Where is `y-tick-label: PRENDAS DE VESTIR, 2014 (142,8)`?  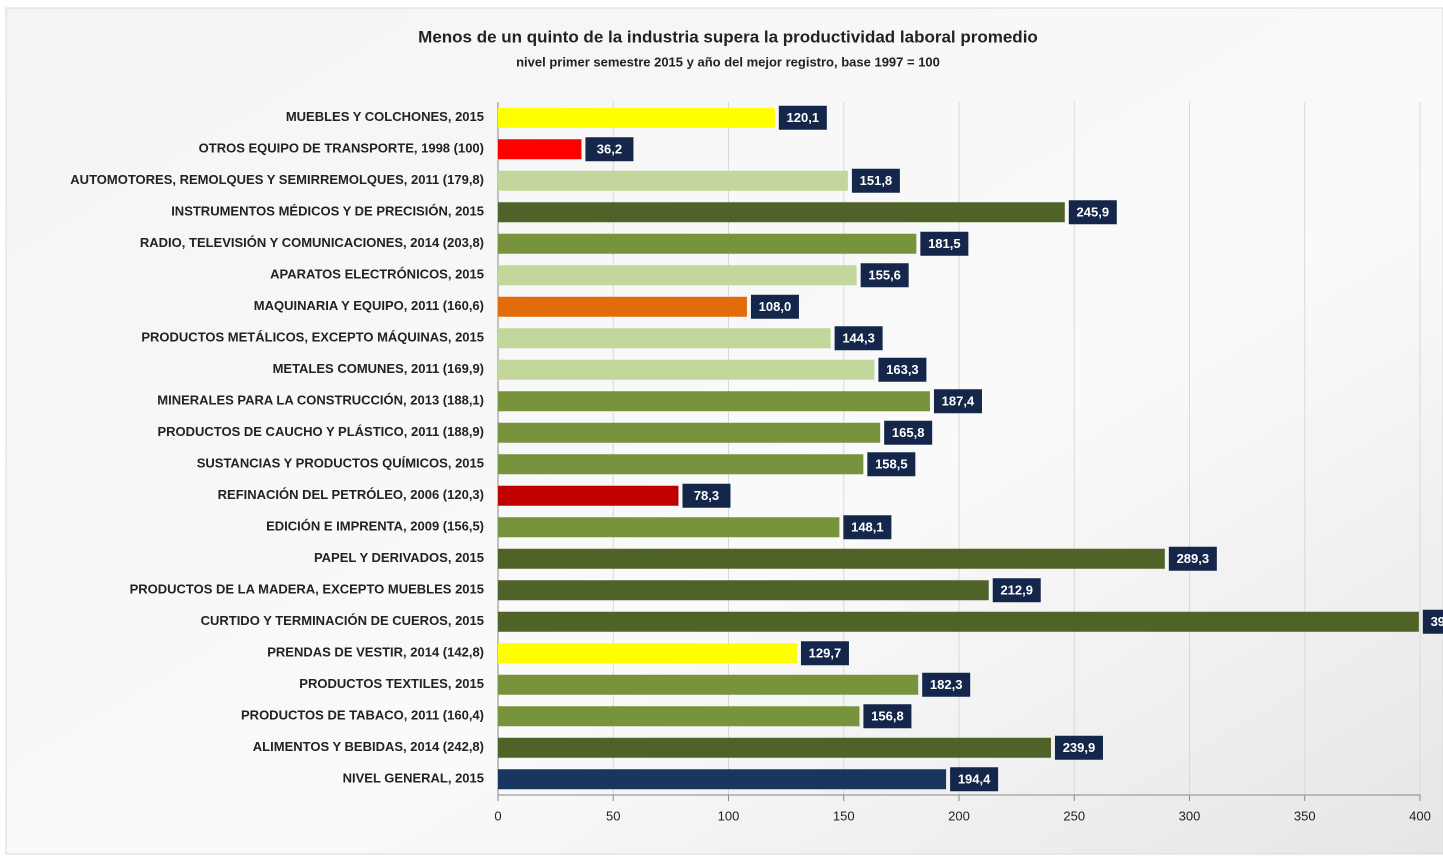 y-tick-label: PRENDAS DE VESTIR, 2014 (142,8) is located at coordinates (375, 652).